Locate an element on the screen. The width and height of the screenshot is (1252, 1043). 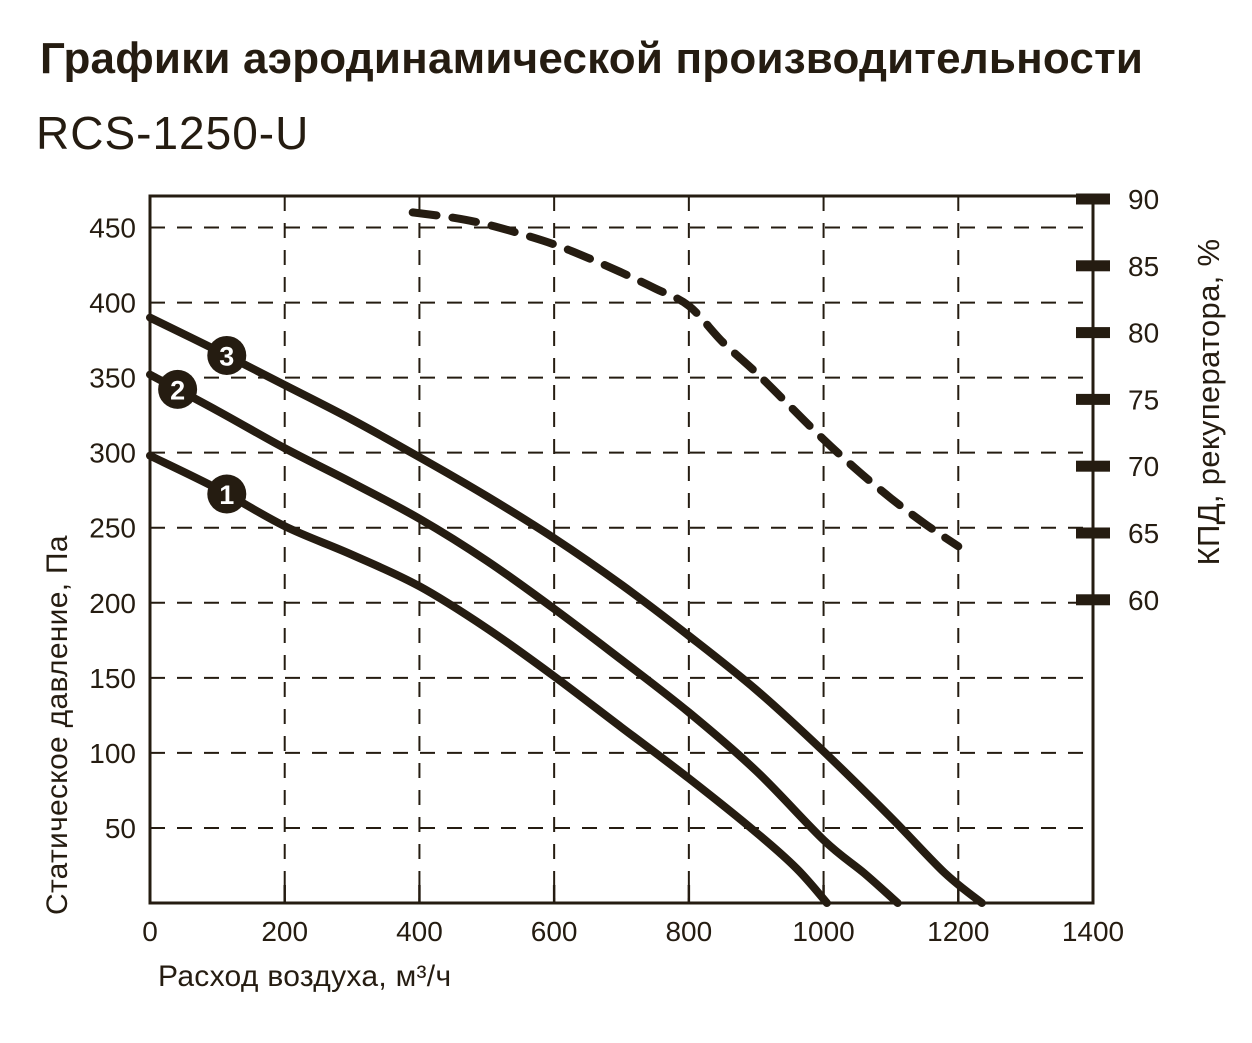
y-left-tick-label: 200 is located at coordinates (112, 603).